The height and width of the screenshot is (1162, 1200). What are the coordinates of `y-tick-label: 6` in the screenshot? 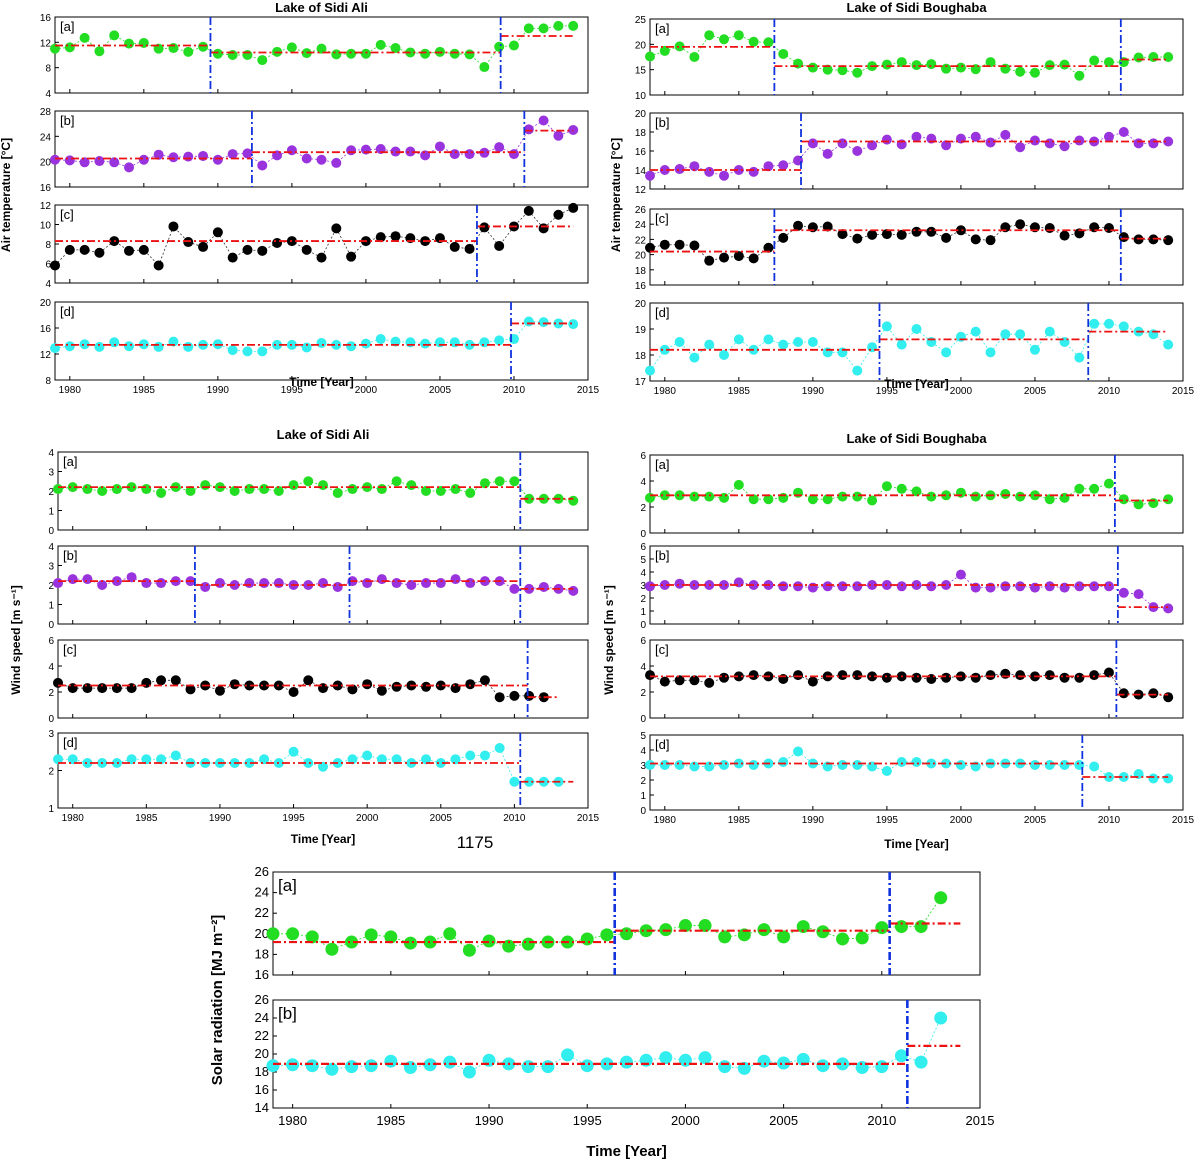 It's located at (48, 265).